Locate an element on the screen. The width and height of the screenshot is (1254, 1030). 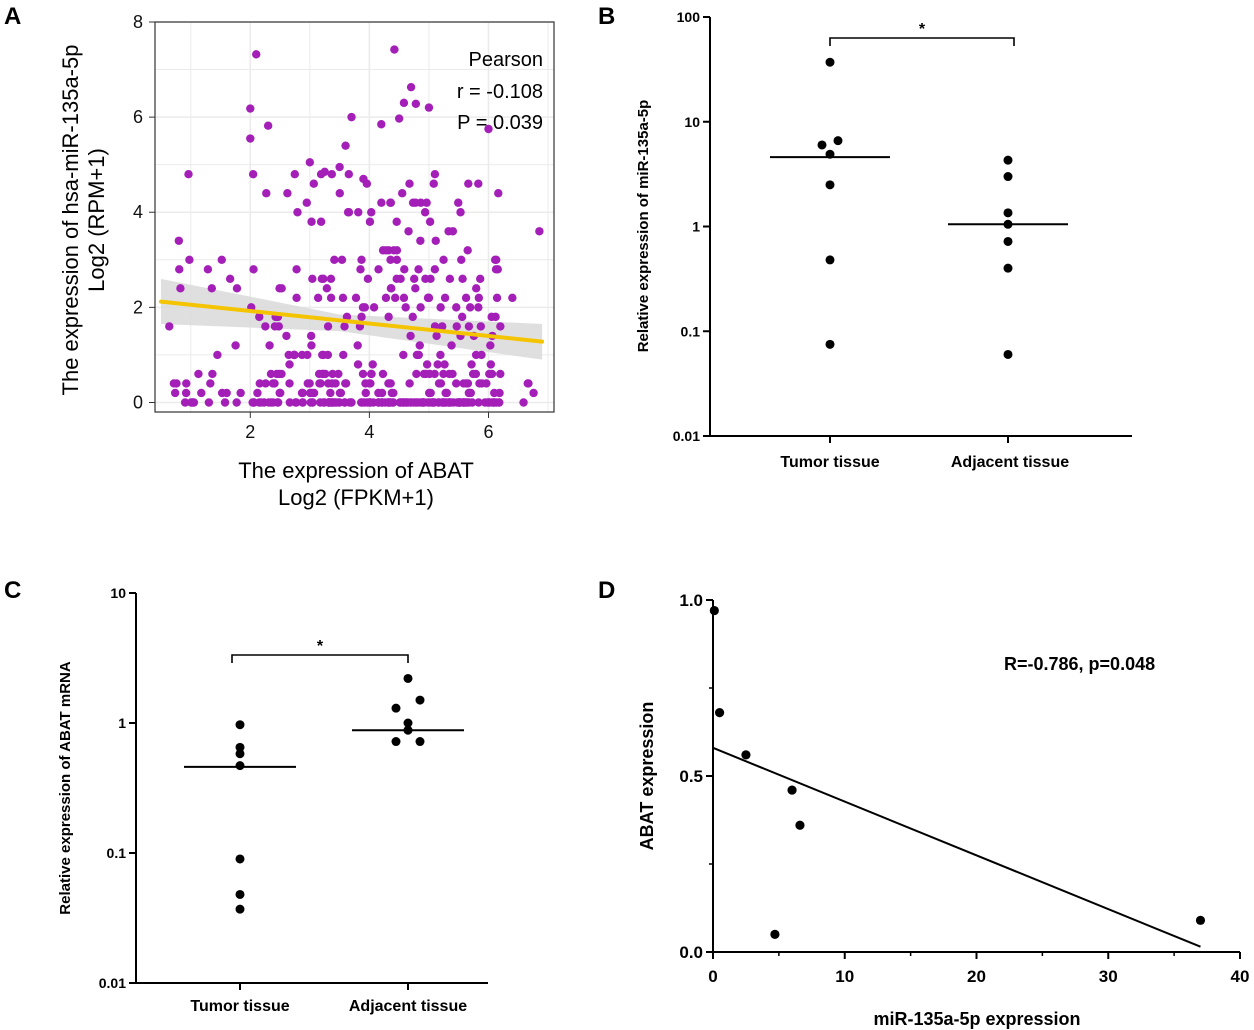
panel-c-ytick-label: 1 is located at coordinates (122, 723).